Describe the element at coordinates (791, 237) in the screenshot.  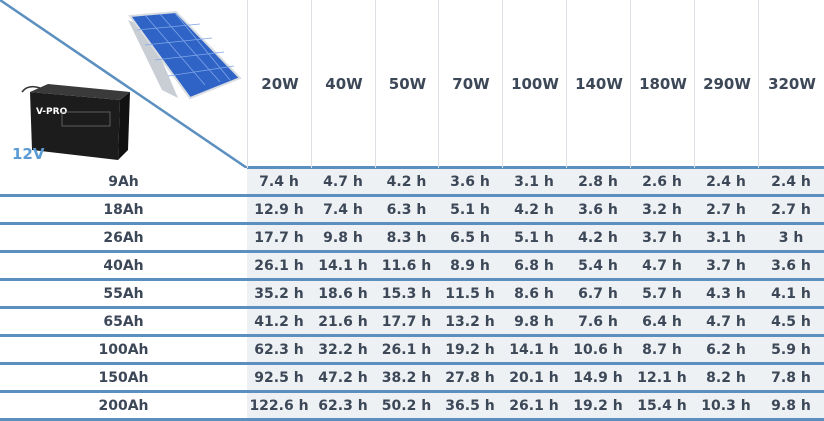
I see `table-cell: 3 h` at that location.